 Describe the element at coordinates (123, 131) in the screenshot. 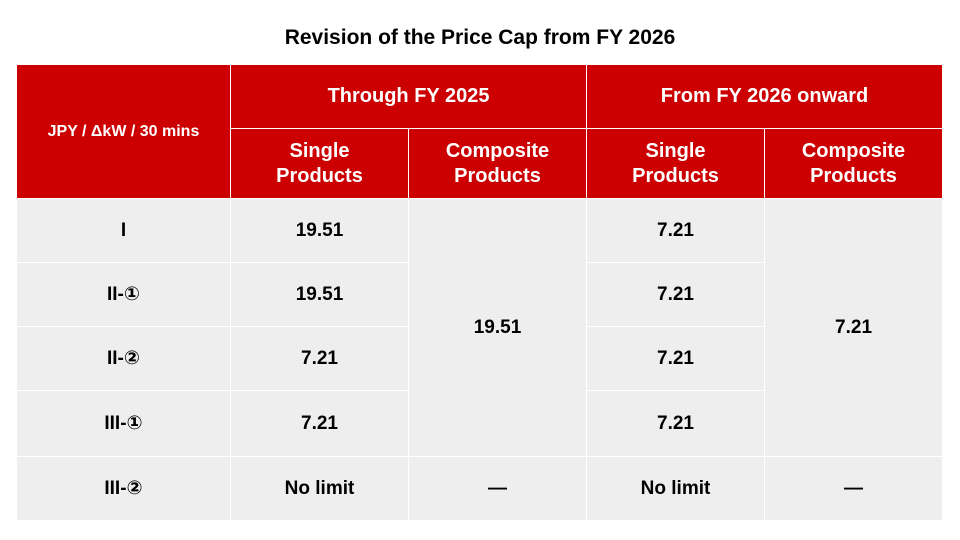

I see `corner-header: JPY / ΔkW / 30 mins` at that location.